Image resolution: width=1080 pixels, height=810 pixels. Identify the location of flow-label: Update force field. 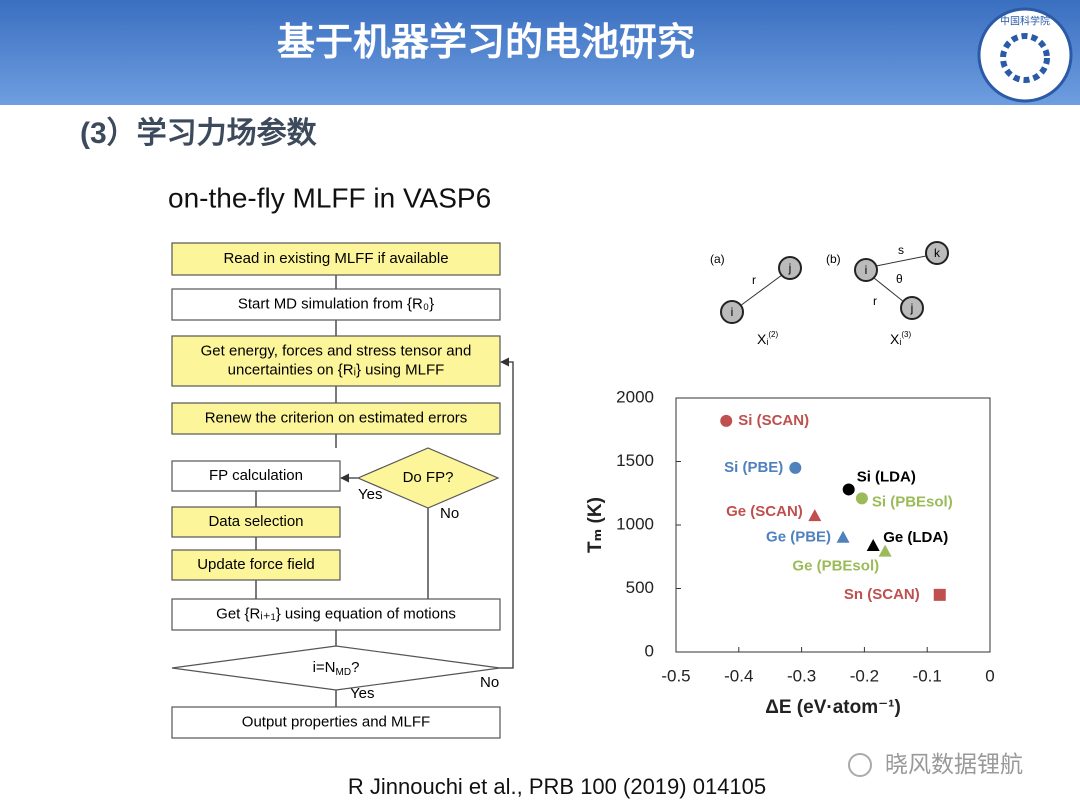
(256, 564).